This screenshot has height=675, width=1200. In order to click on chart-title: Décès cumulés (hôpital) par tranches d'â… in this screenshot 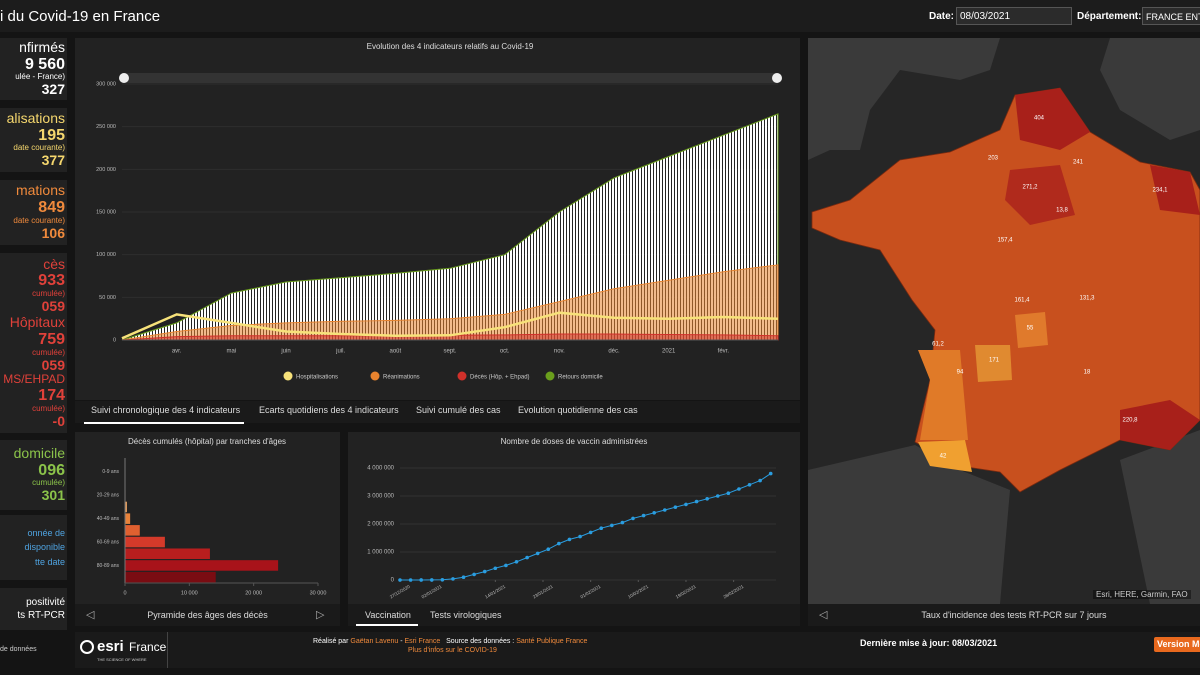, I will do `click(207, 441)`.